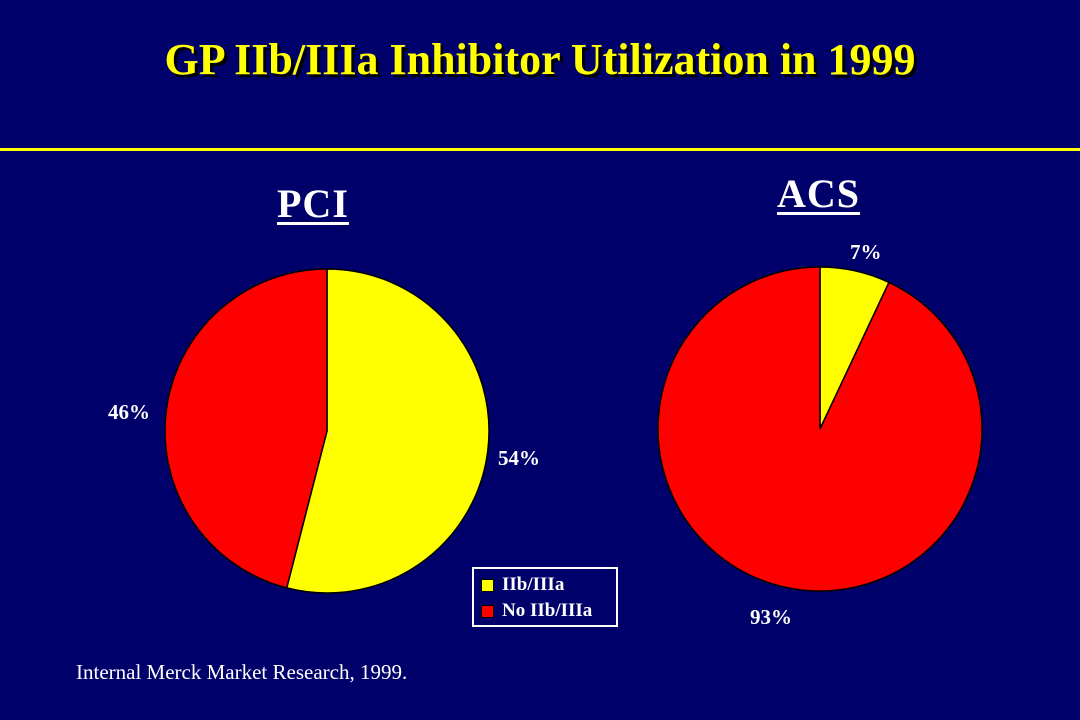 Image resolution: width=1080 pixels, height=720 pixels. Describe the element at coordinates (533, 584) in the screenshot. I see `legend-label-iib-iiia: IIb/IIIa` at that location.